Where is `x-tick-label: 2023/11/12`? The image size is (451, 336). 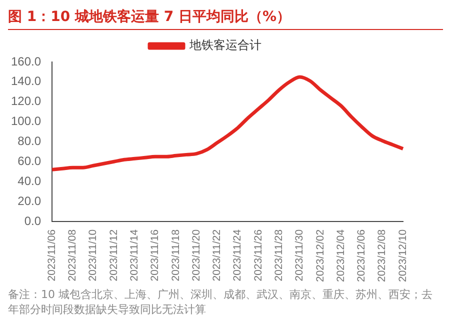
x-tick-label: 2023/11/12 is located at coordinates (114, 255).